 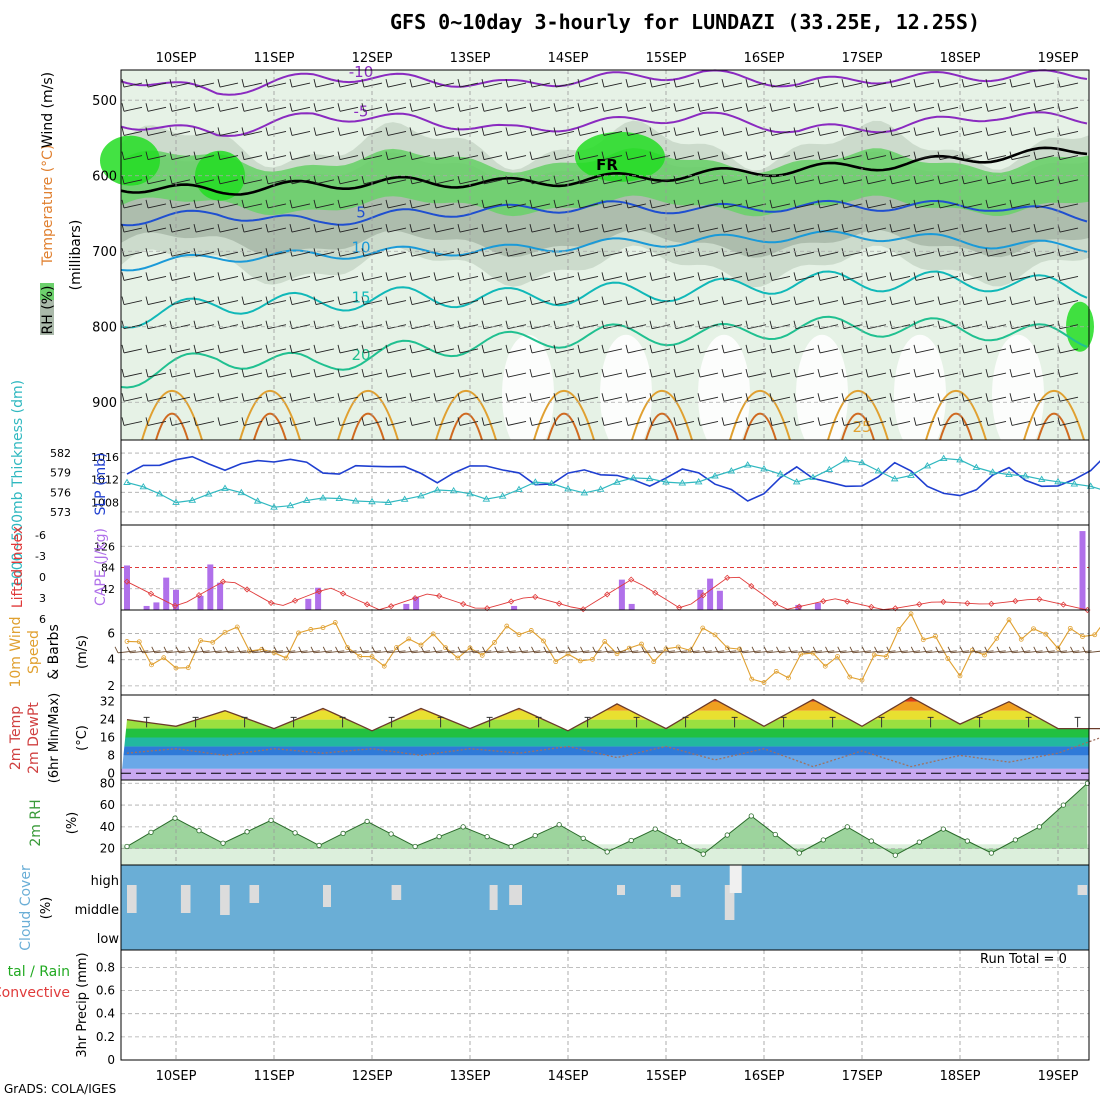 What do you see at coordinates (104, 252) in the screenshot?
I see `pressure-tick-label: 700` at bounding box center [104, 252].